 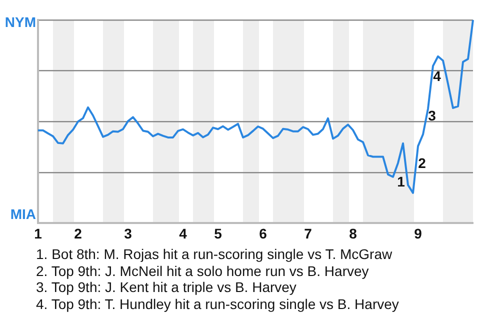 I want to click on x-tick-label: 5, so click(x=218, y=233).